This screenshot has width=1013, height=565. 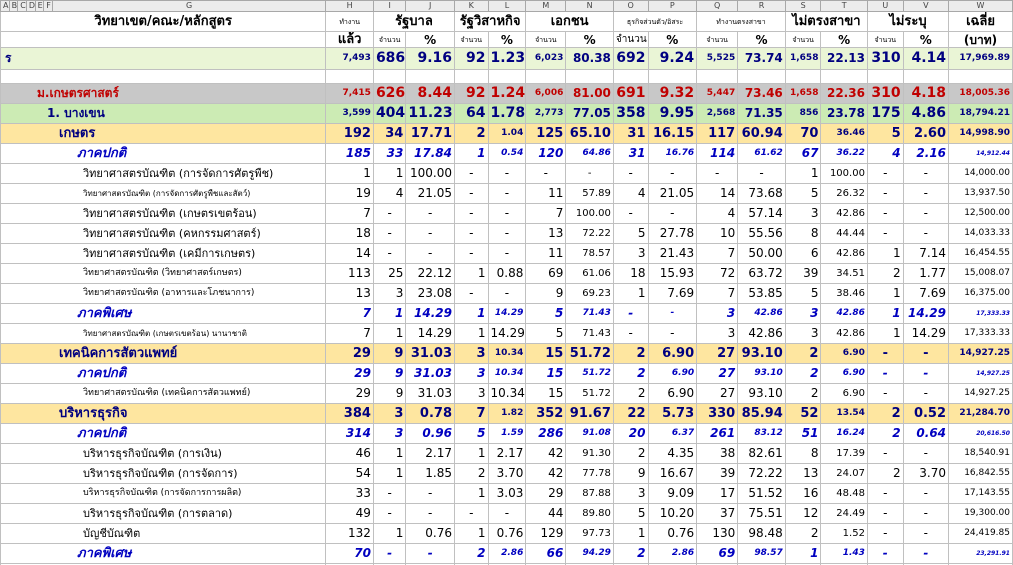 I want to click on value-cell: 55.56, so click(x=761, y=233).